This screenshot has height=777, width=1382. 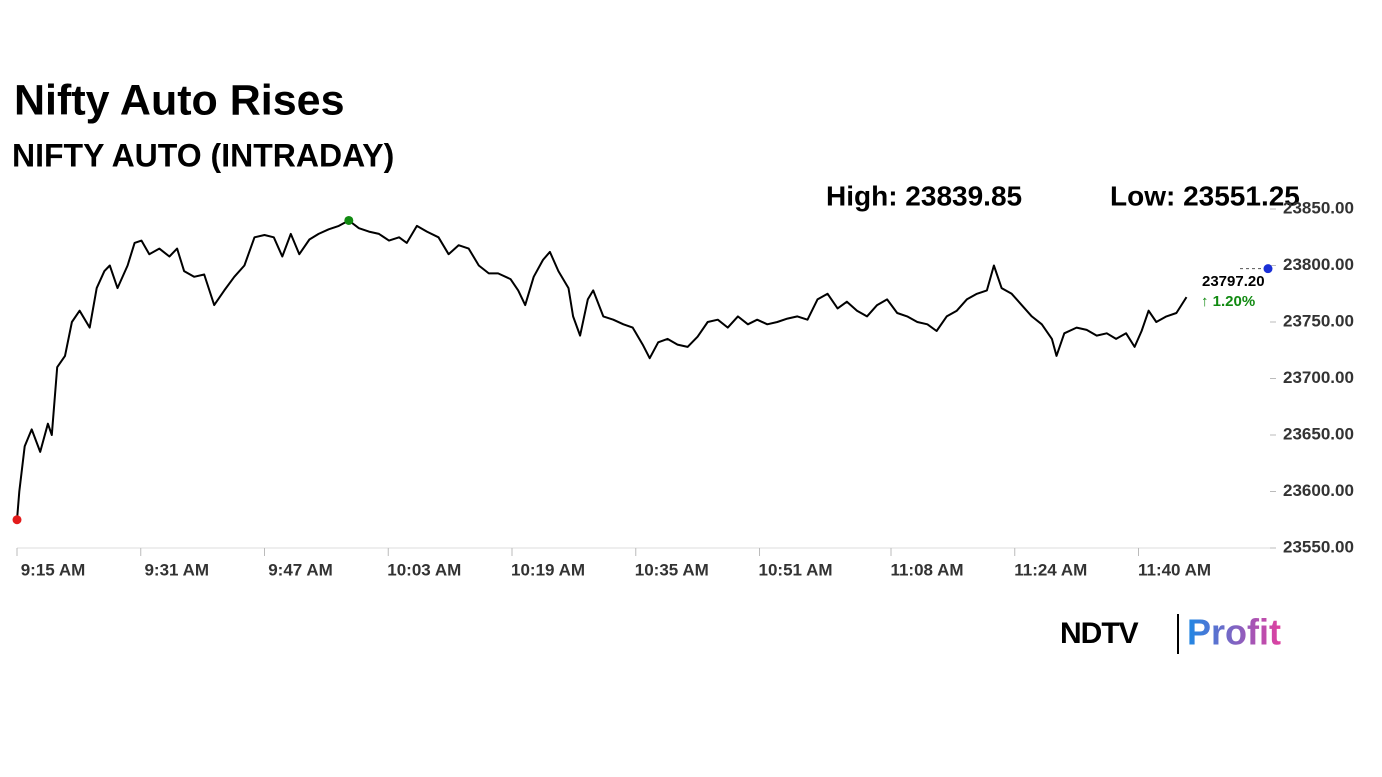 What do you see at coordinates (1205, 195) in the screenshot?
I see `low-label: Low: 23551.25` at bounding box center [1205, 195].